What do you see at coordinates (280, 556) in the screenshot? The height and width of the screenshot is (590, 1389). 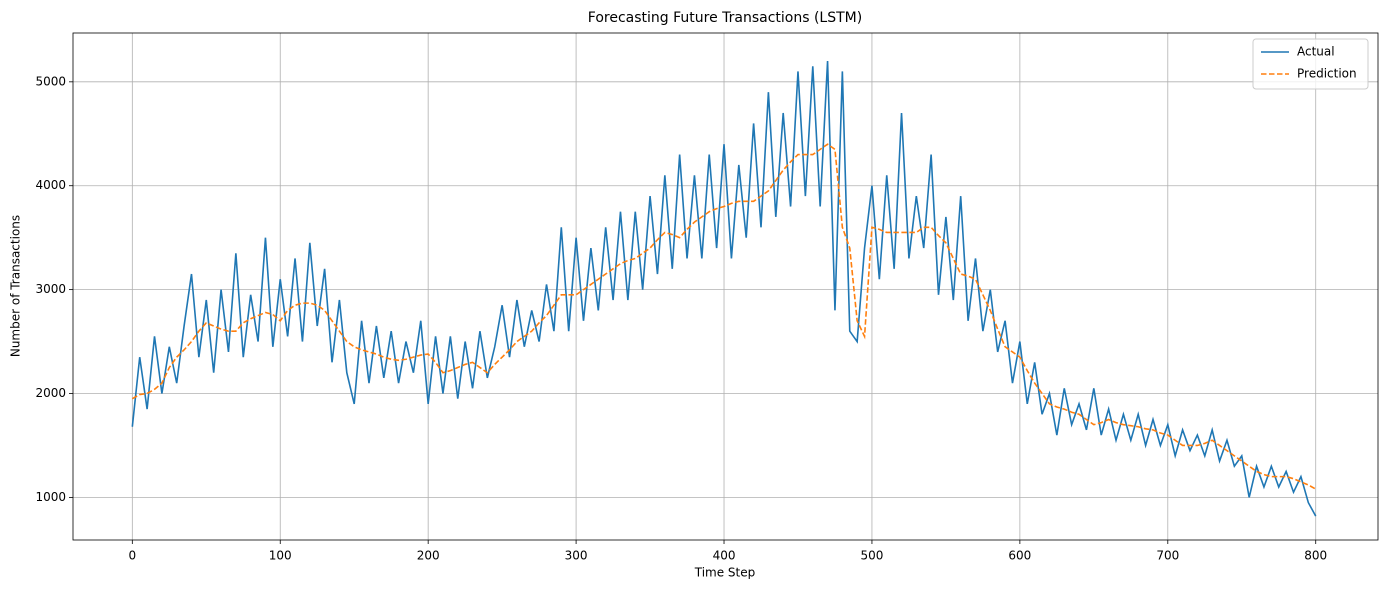 I see `x-tick-label: 100` at bounding box center [280, 556].